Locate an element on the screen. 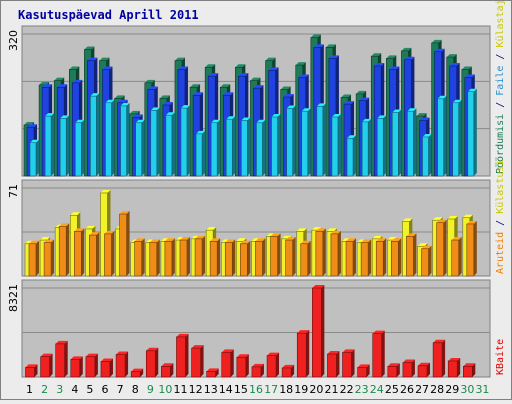 The height and width of the screenshot is (404, 512). x-tick-label: 23 is located at coordinates (362, 389).